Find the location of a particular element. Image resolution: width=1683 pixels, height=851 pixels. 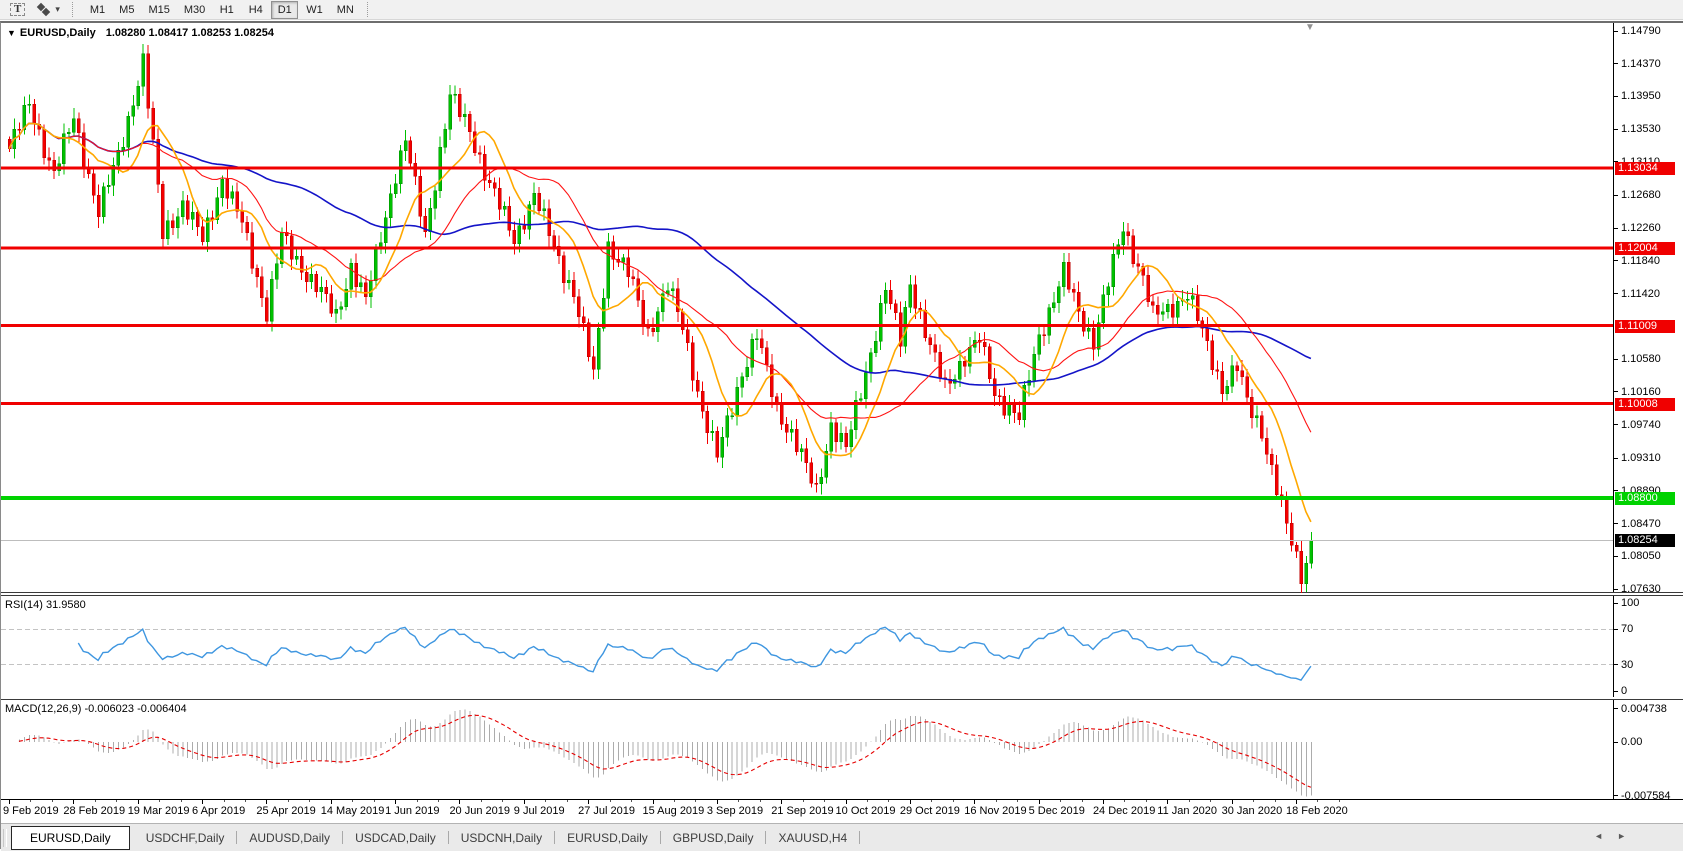

price-tick-label: 1.13530 is located at coordinates (1641, 129).